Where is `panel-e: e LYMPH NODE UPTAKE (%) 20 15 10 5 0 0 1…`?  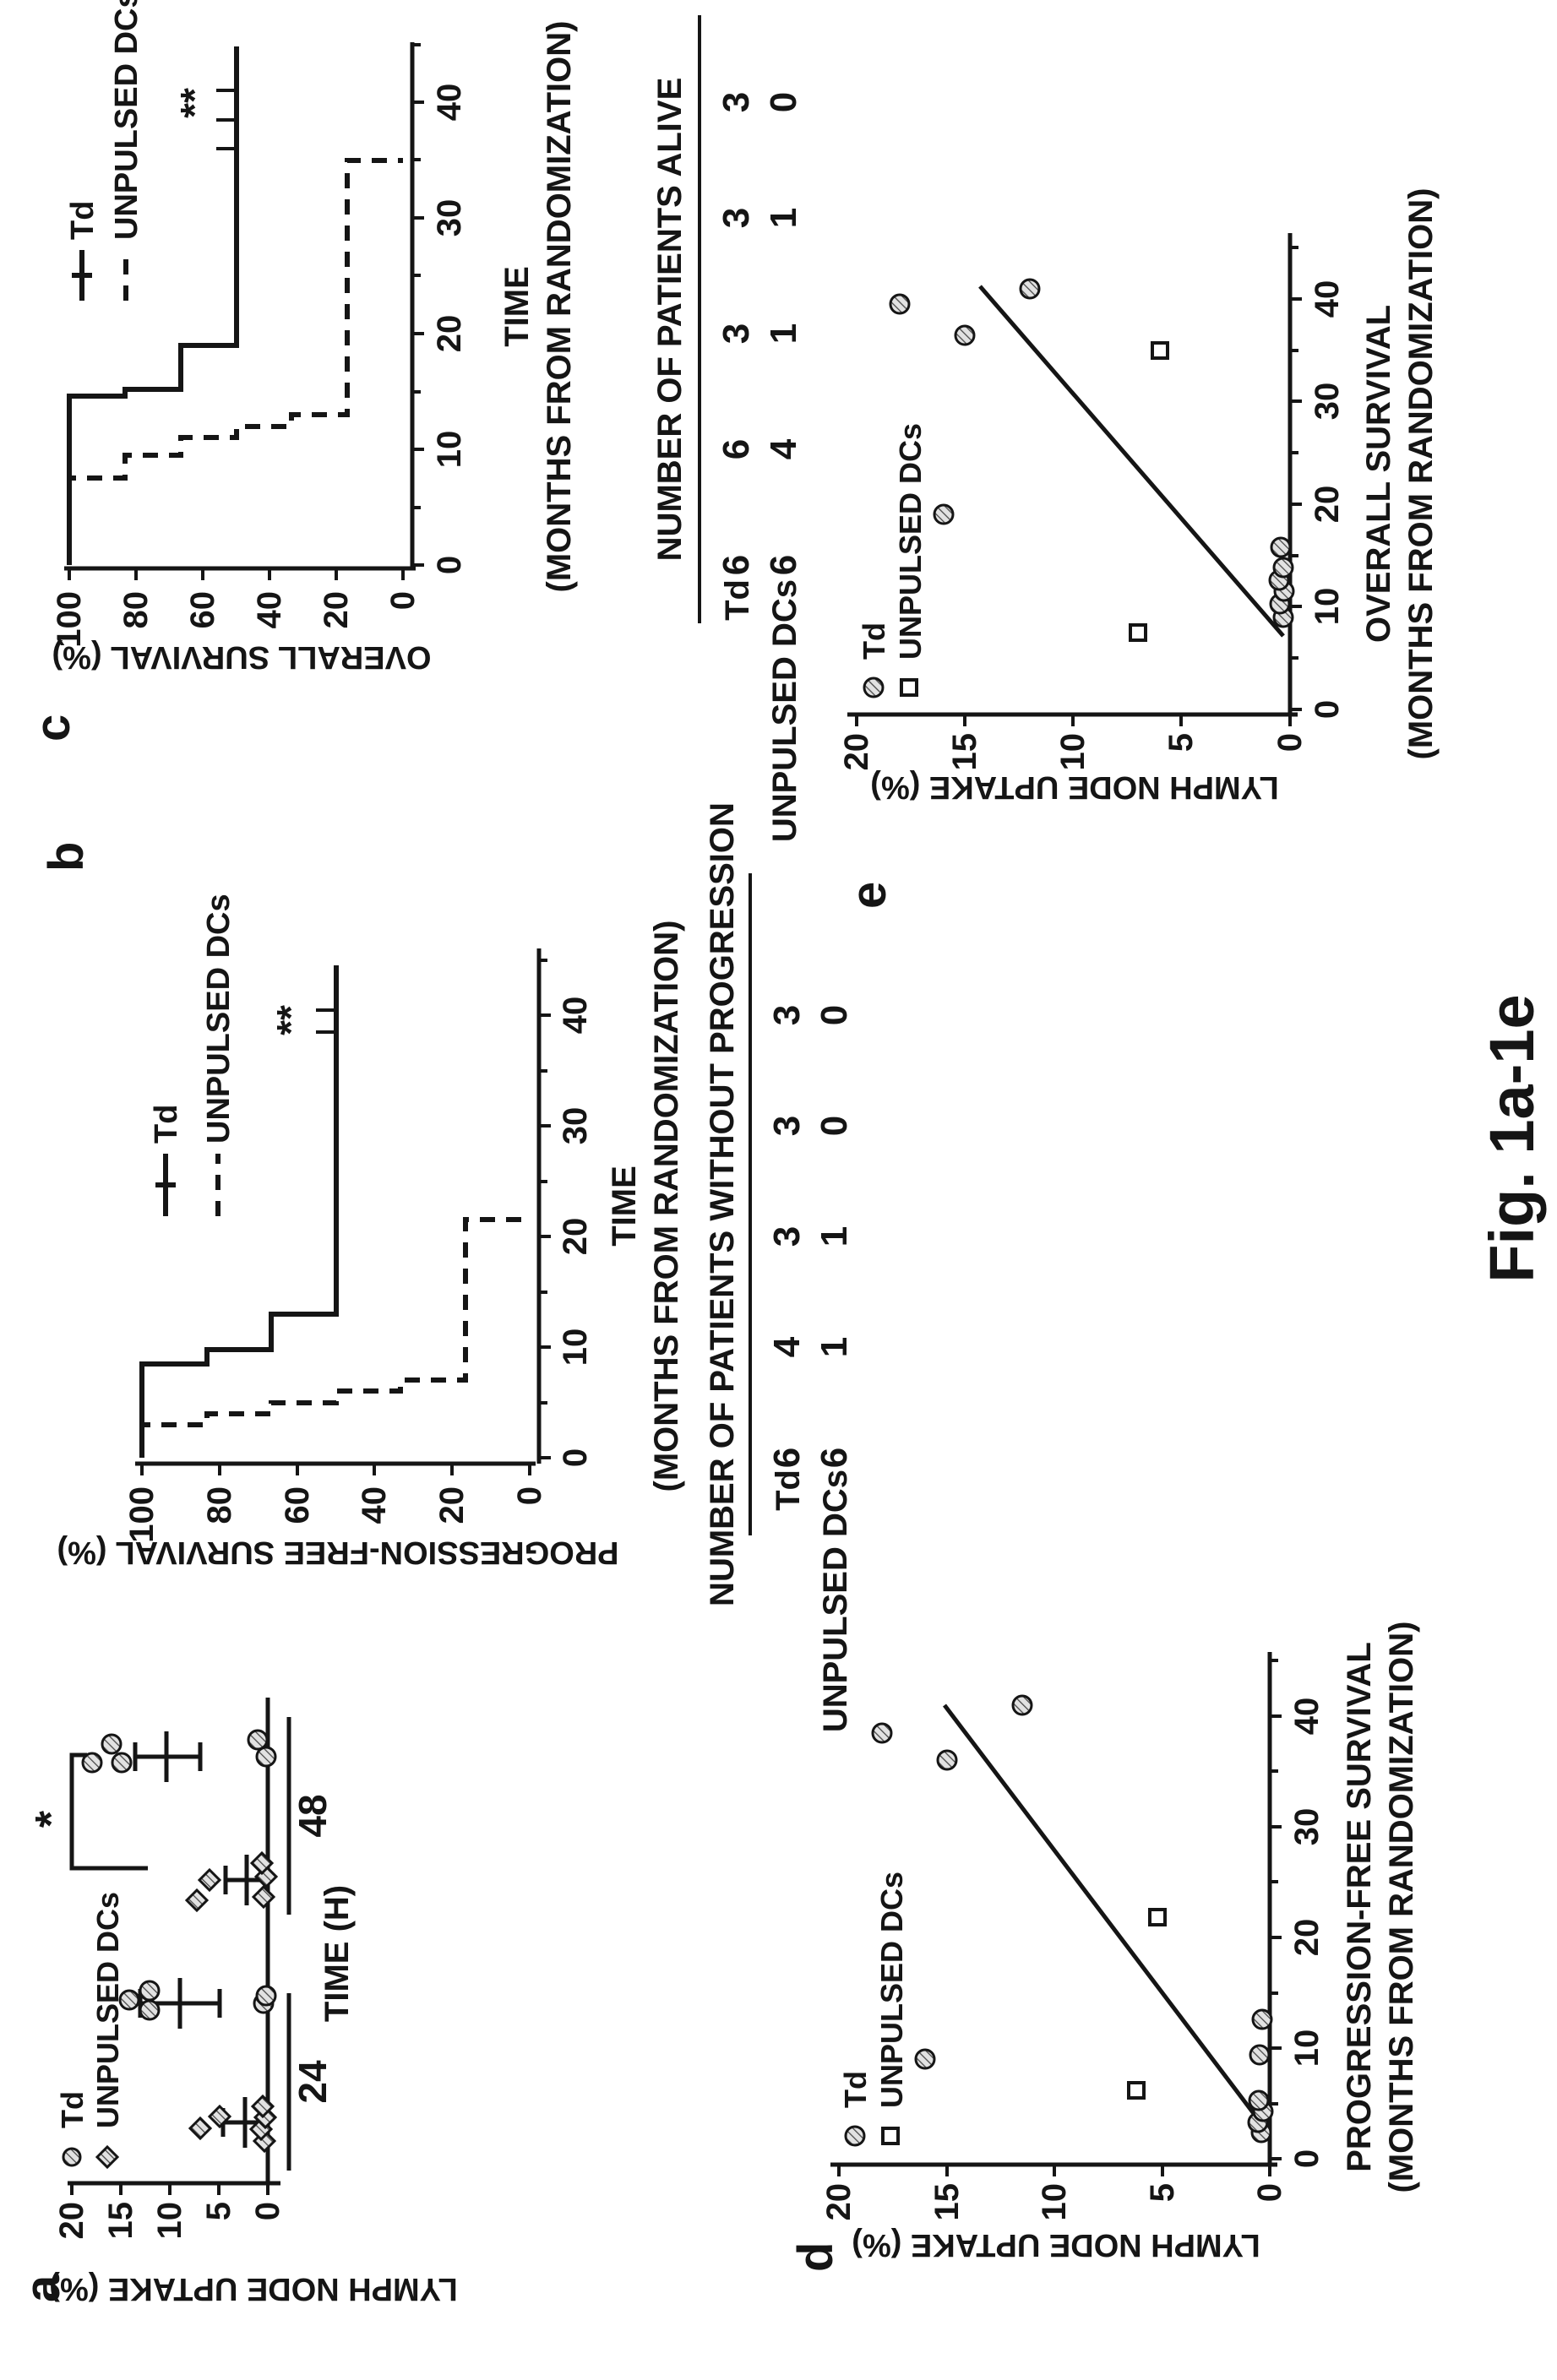
panel-e: e LYMPH NODE UPTAKE (%) 20 15 10 5 0 0 1… is located at coordinates (1139, 548).